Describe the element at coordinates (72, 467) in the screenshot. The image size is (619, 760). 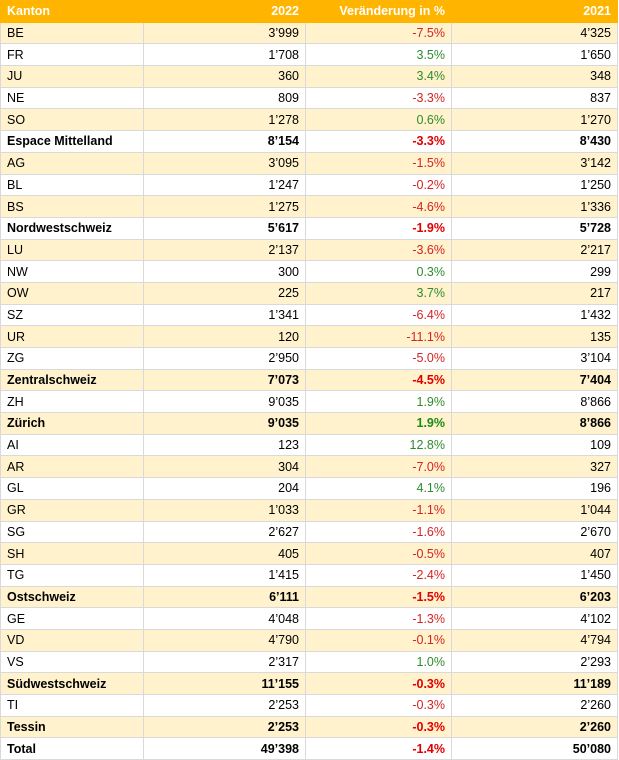
I see `kanton-cell: AR` at that location.